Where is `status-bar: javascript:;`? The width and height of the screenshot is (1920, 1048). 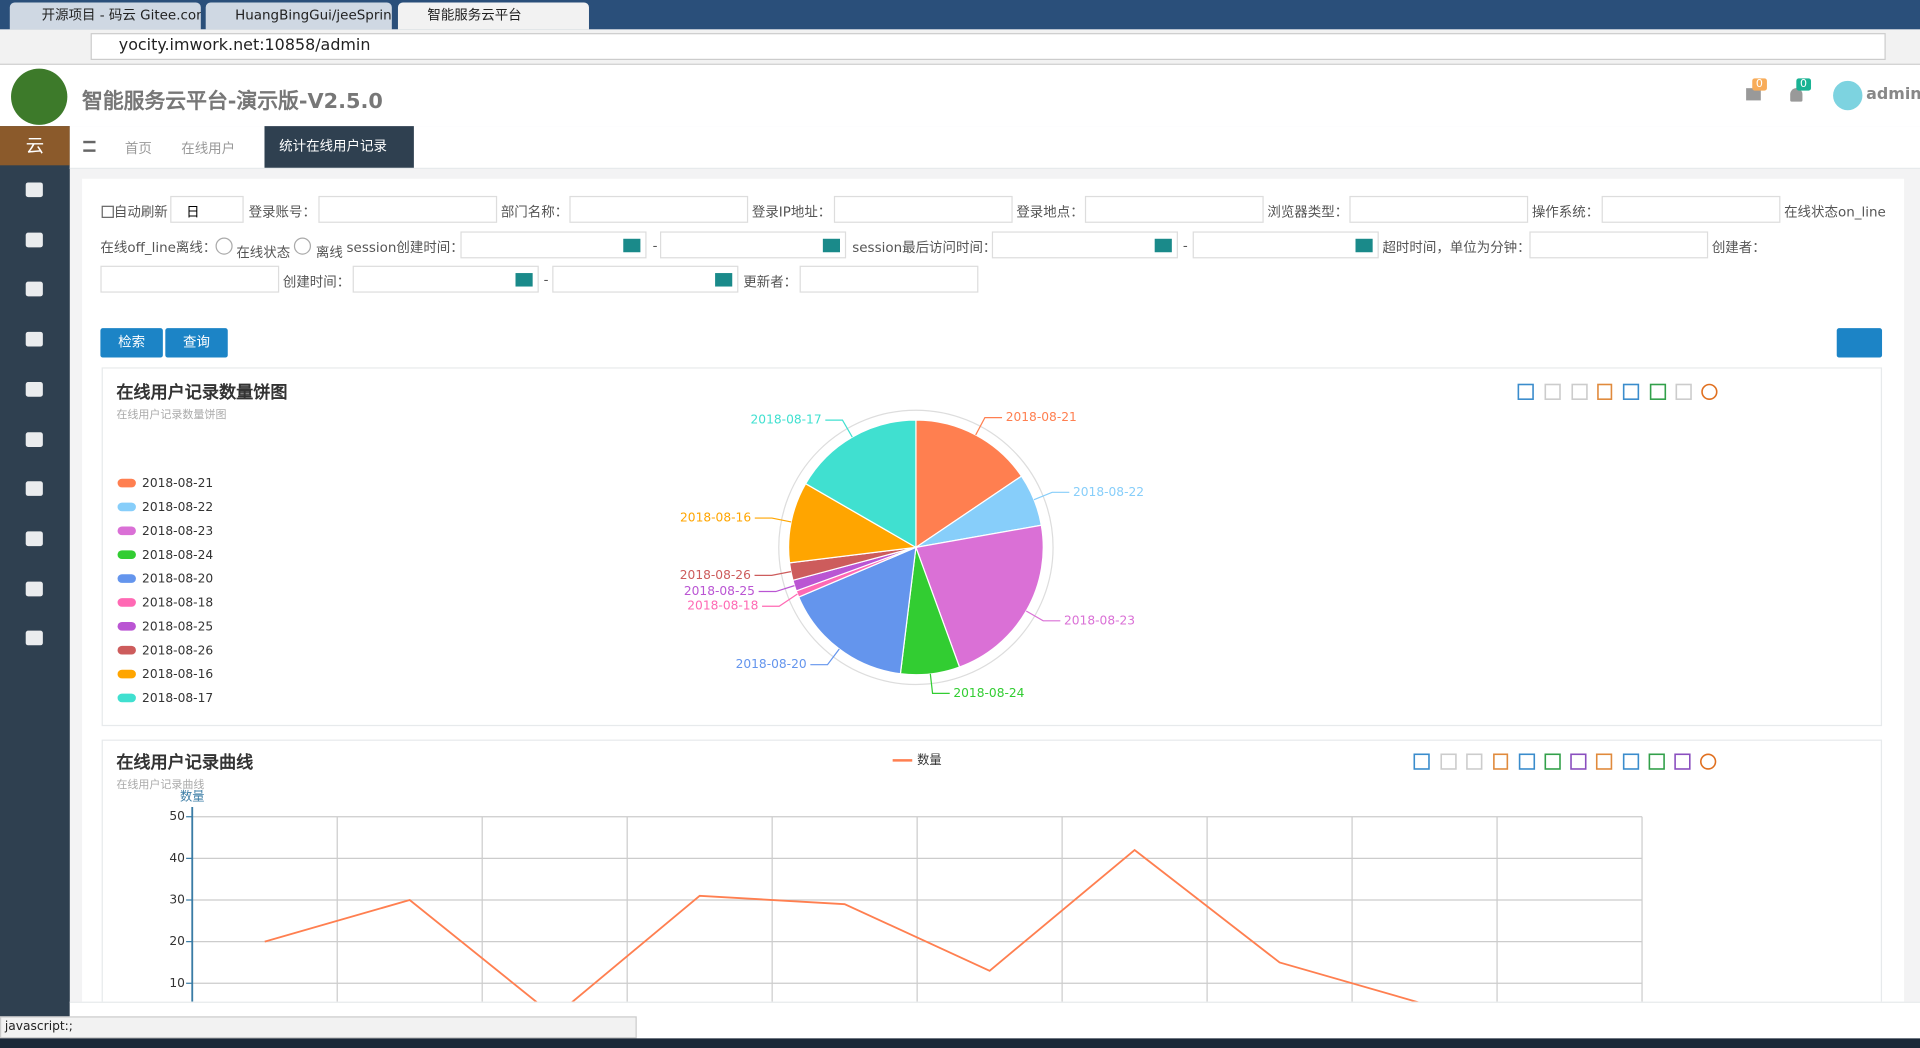 status-bar: javascript:; is located at coordinates (318, 1027).